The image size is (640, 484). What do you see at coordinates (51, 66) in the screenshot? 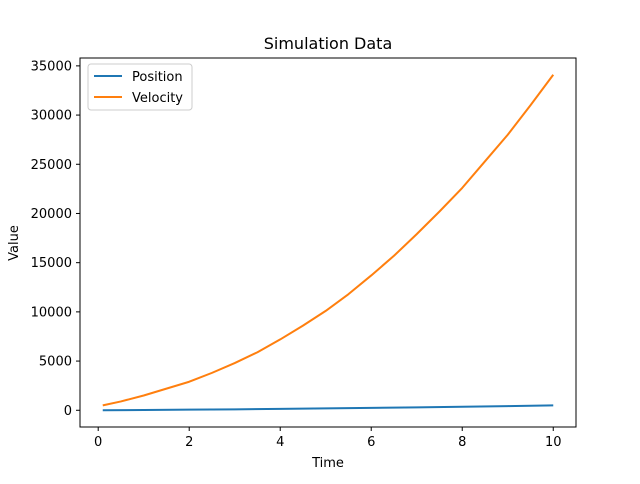
I see `y-tick-label: 35000` at bounding box center [51, 66].